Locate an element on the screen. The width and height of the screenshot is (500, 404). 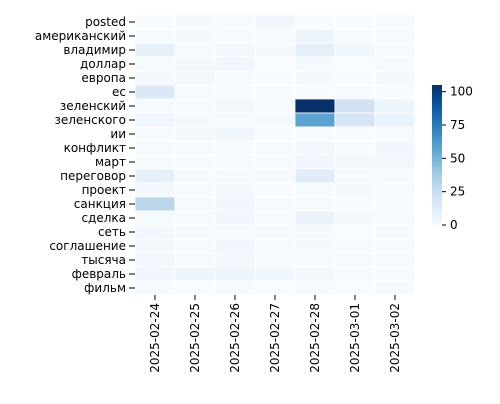
x-tick-label: 2025-02-25 is located at coordinates (195, 338).